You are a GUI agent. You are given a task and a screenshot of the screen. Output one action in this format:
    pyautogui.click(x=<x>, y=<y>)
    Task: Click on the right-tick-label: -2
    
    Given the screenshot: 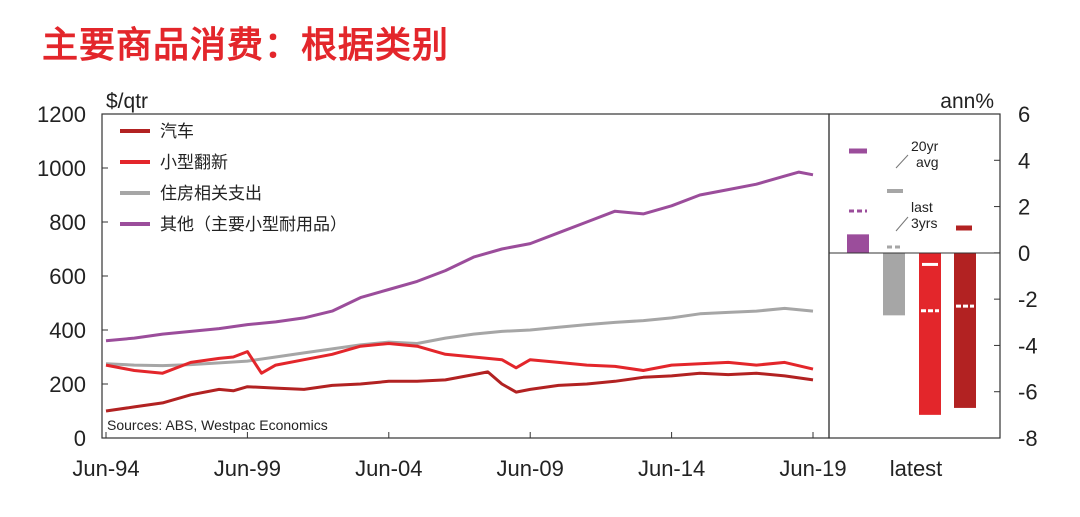 What is the action you would take?
    pyautogui.click(x=1028, y=299)
    